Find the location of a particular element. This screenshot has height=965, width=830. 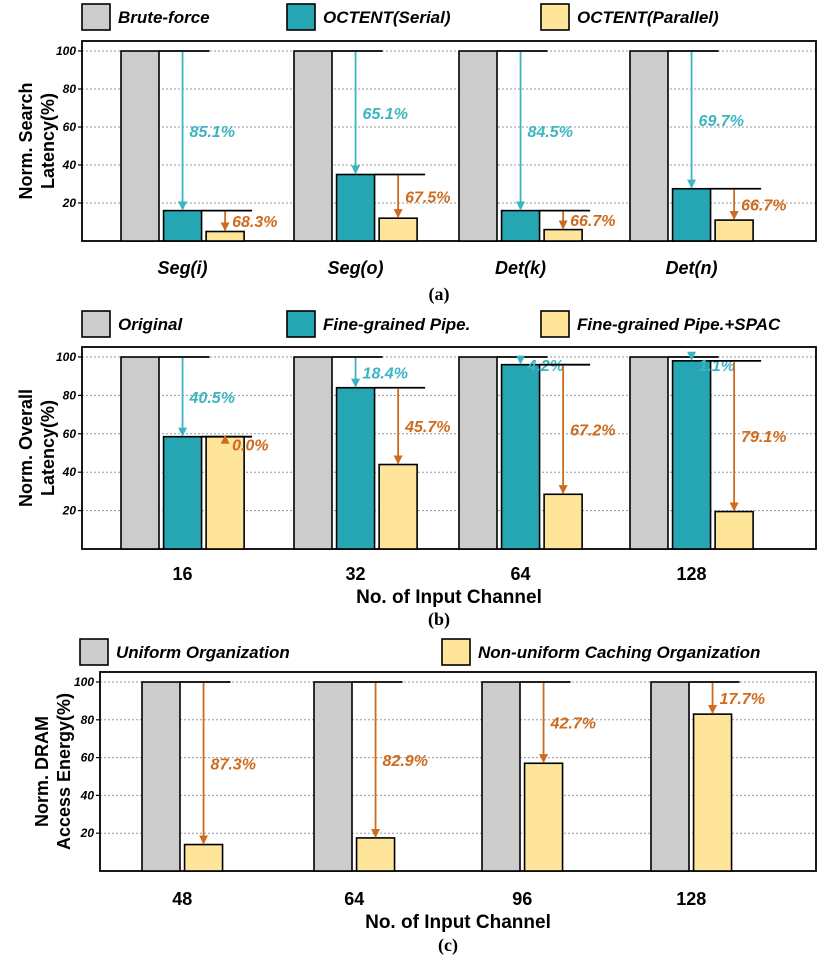

reduction-label: 68.3% is located at coordinates (254, 222).